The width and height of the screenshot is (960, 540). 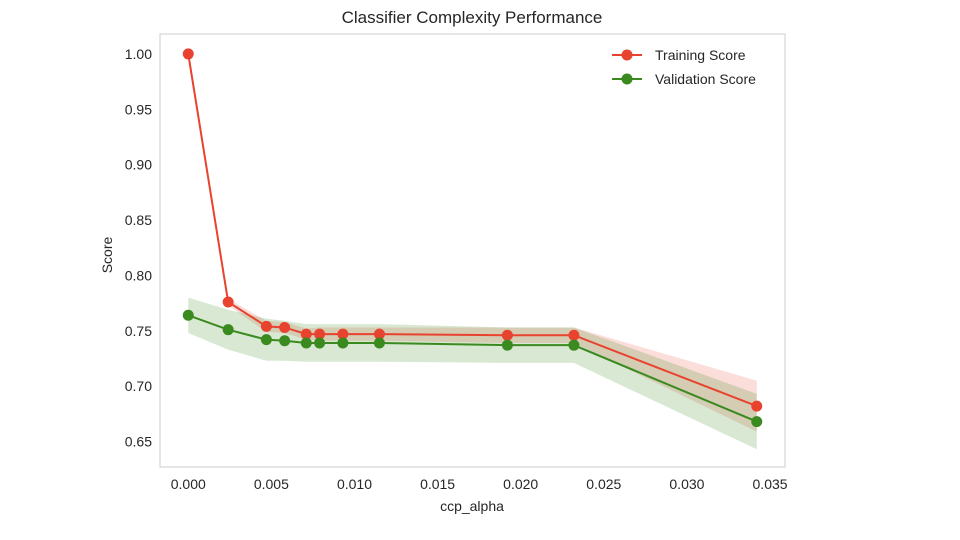 I want to click on x-tick-label: 0.010, so click(x=354, y=484).